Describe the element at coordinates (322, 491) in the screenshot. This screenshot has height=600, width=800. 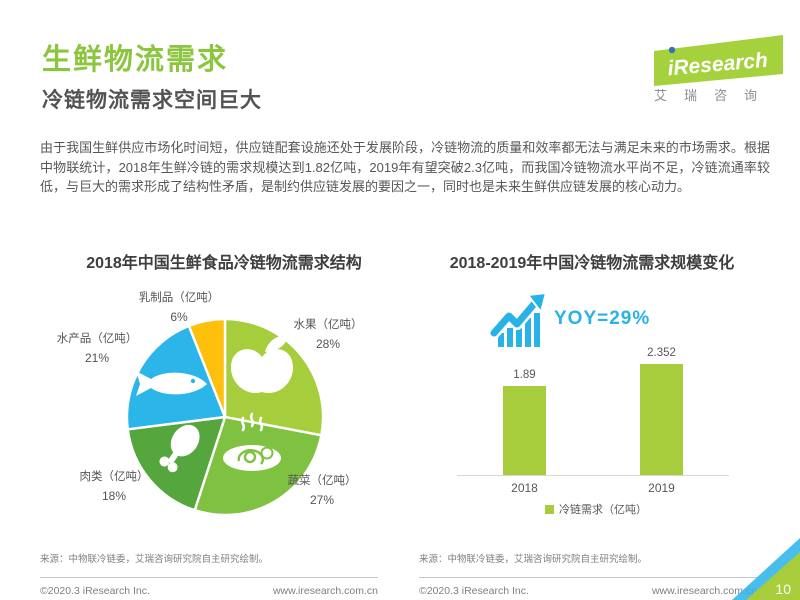
I see `pie-label-vegetables: 蔬菜（亿吨） 27%` at that location.